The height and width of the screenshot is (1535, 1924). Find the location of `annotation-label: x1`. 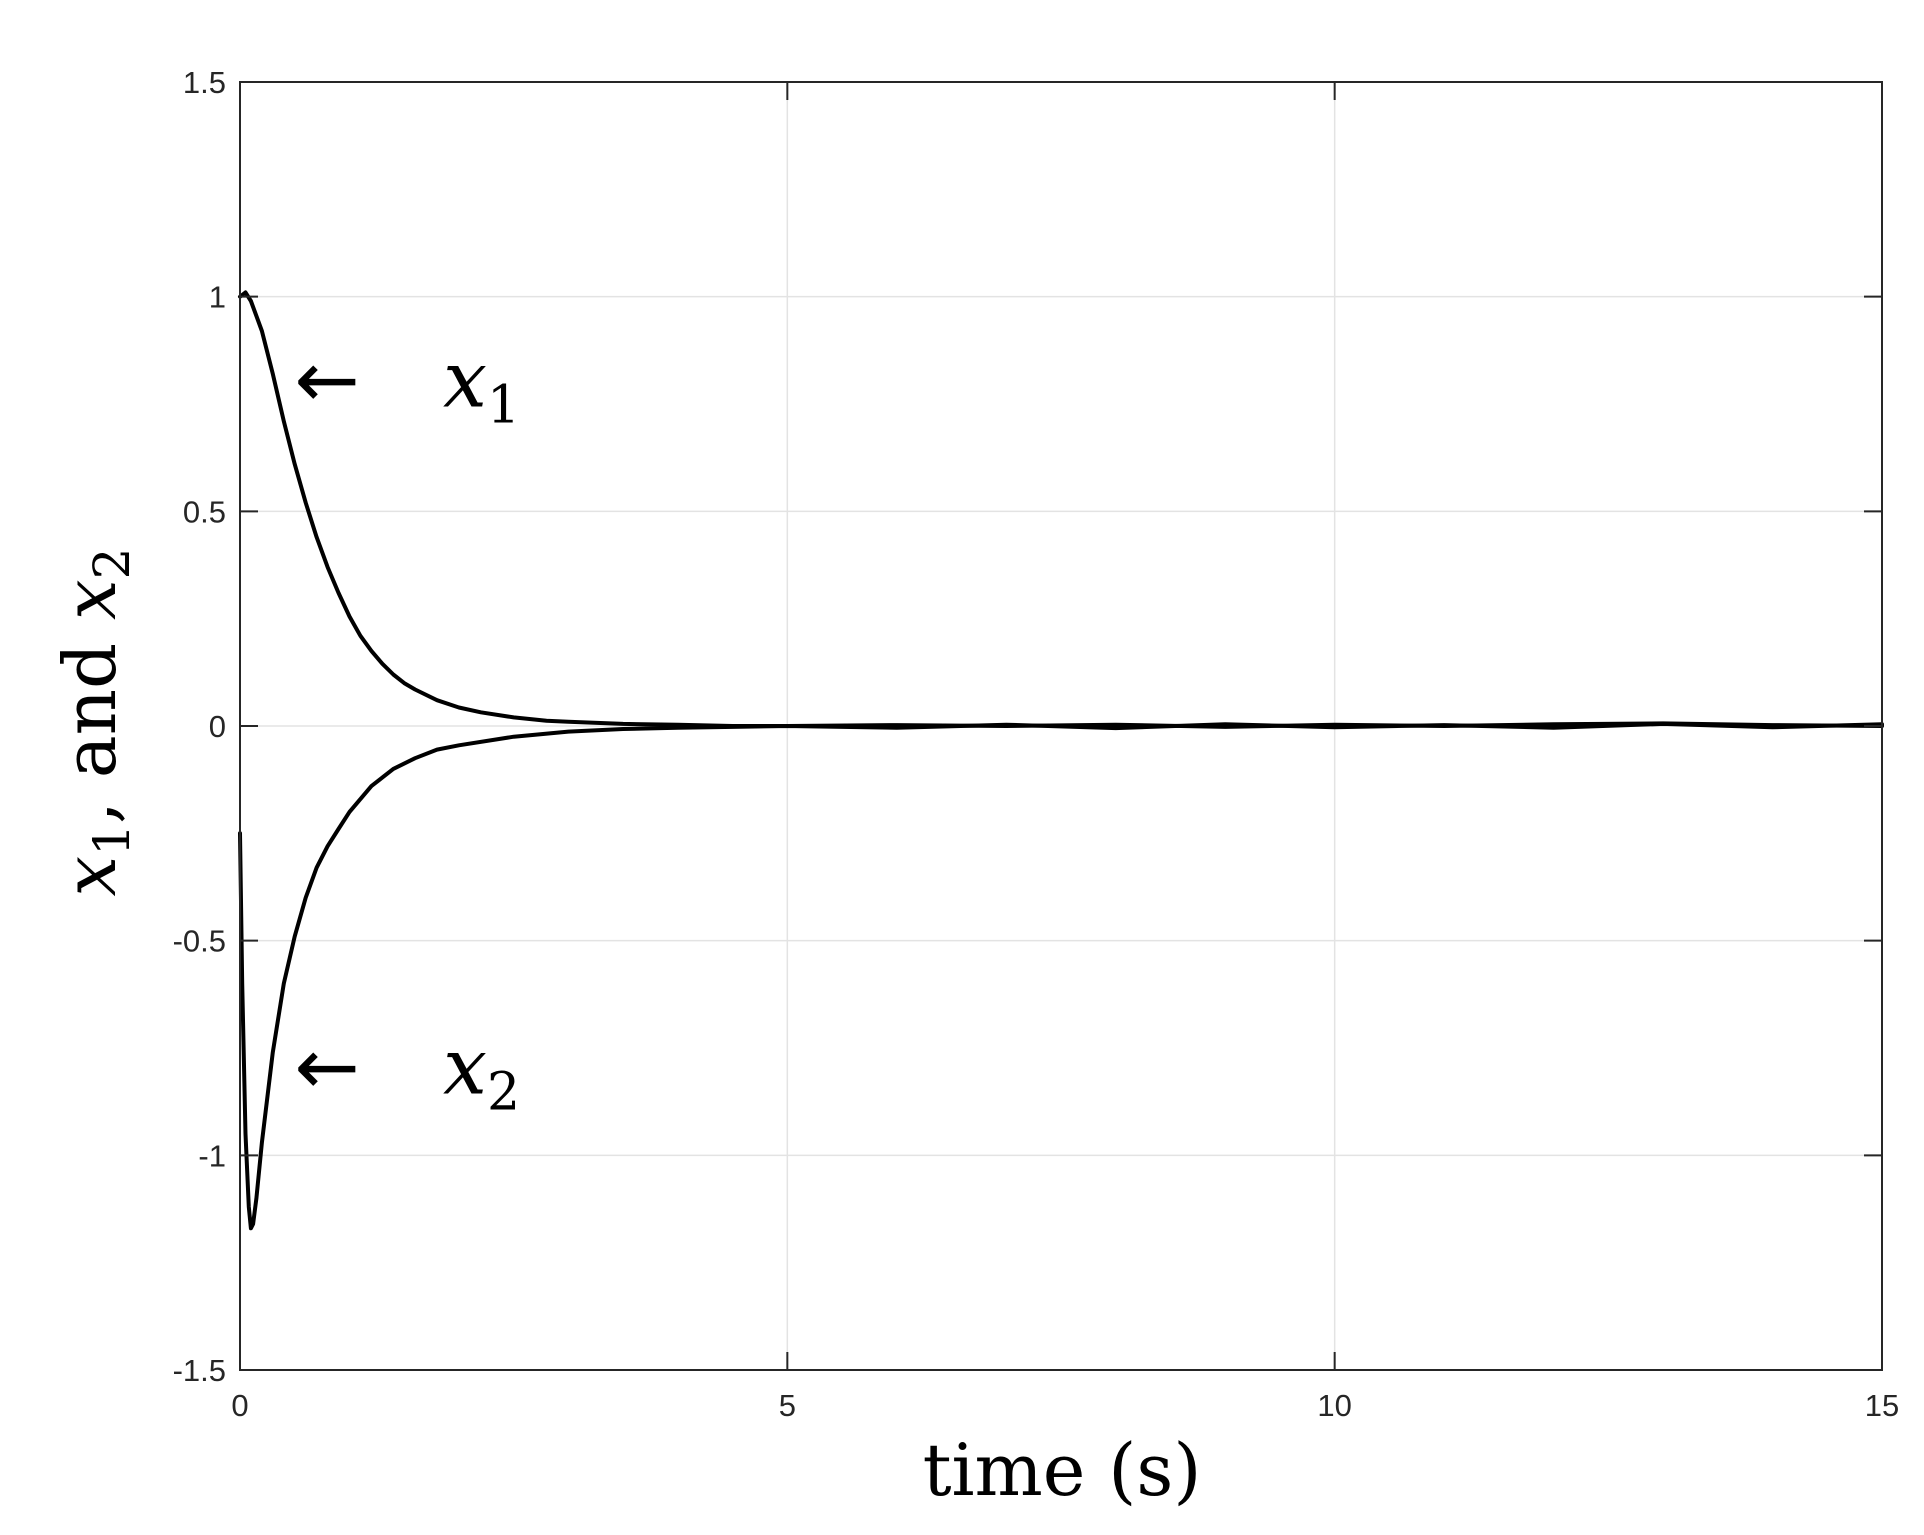

annotation-label: x1 is located at coordinates (481, 386).